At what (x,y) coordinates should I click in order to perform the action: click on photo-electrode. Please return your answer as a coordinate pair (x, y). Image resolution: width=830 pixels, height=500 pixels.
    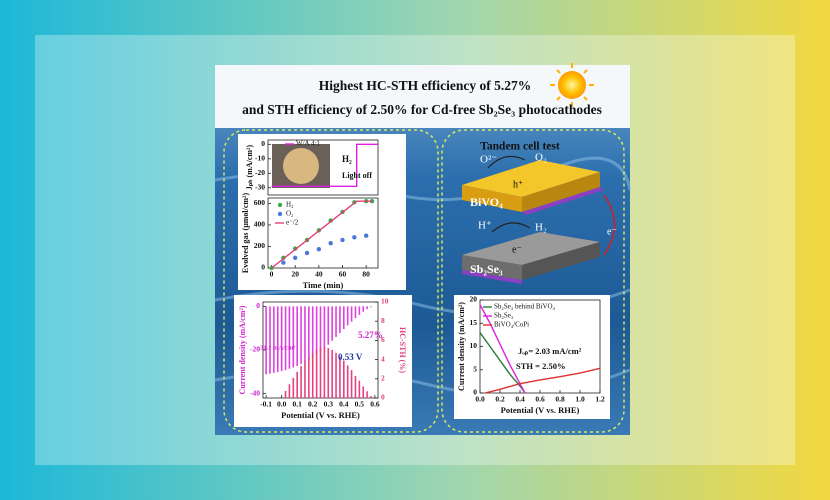
    Looking at the image, I should click on (301, 166).